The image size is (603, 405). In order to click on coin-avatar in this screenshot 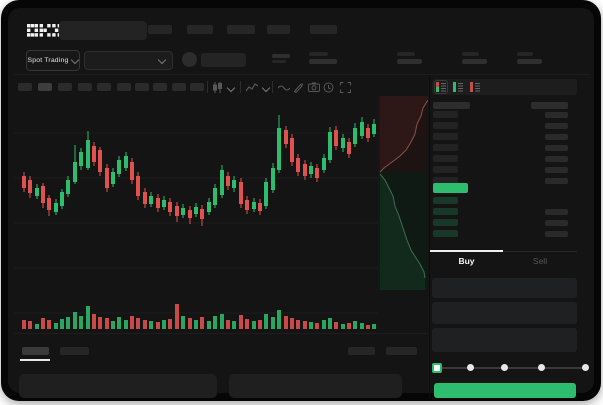, I will do `click(189, 59)`.